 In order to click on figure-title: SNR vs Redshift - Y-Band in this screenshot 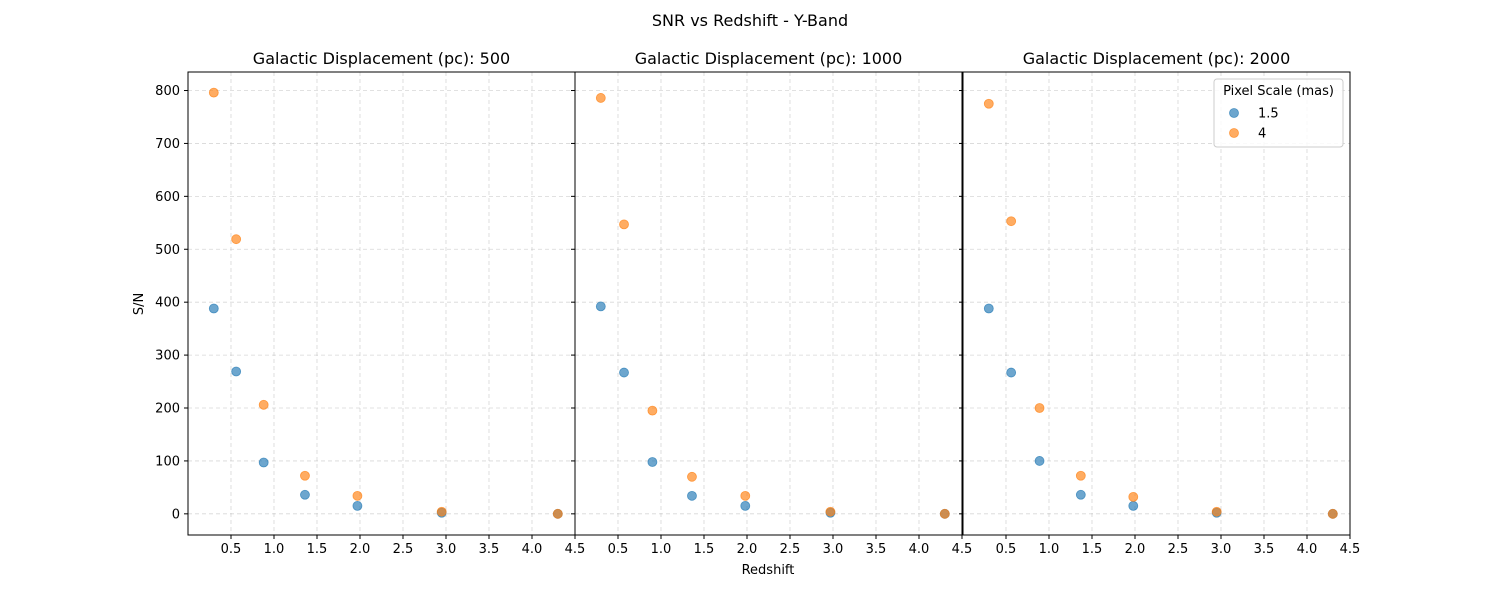, I will do `click(750, 20)`.